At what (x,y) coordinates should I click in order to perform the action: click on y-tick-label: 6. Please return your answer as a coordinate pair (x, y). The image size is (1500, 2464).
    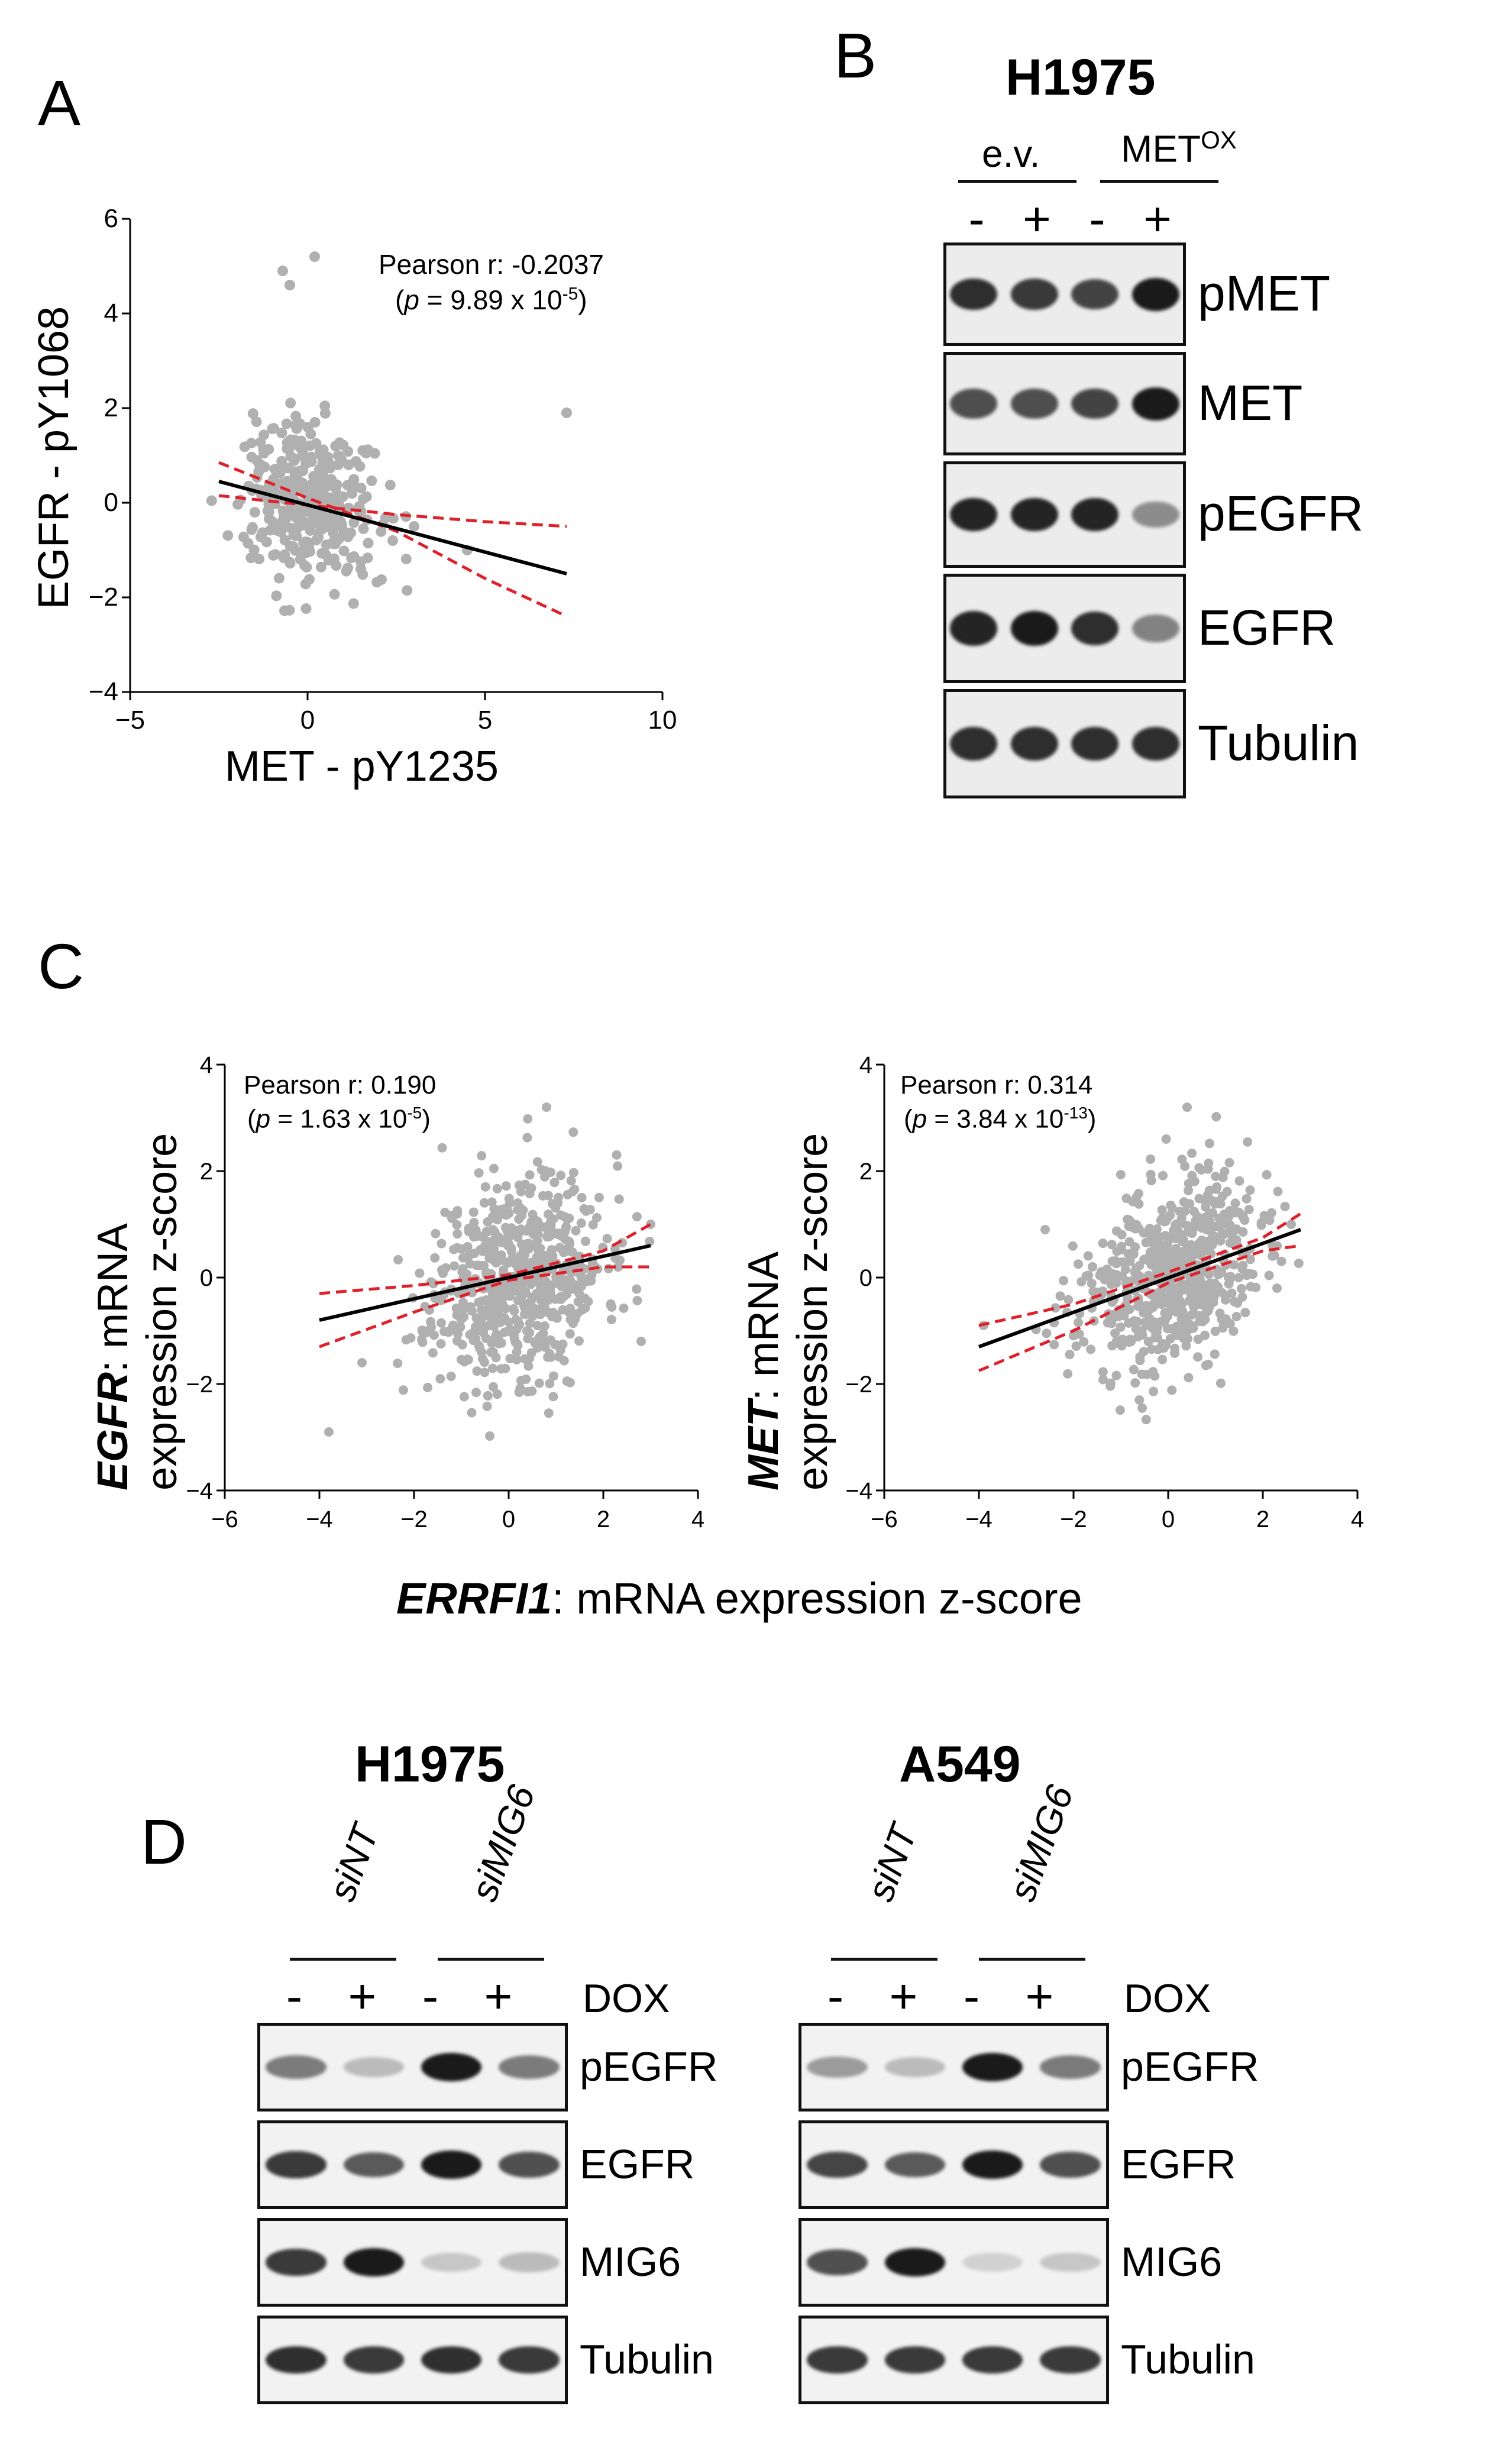
    Looking at the image, I should click on (111, 218).